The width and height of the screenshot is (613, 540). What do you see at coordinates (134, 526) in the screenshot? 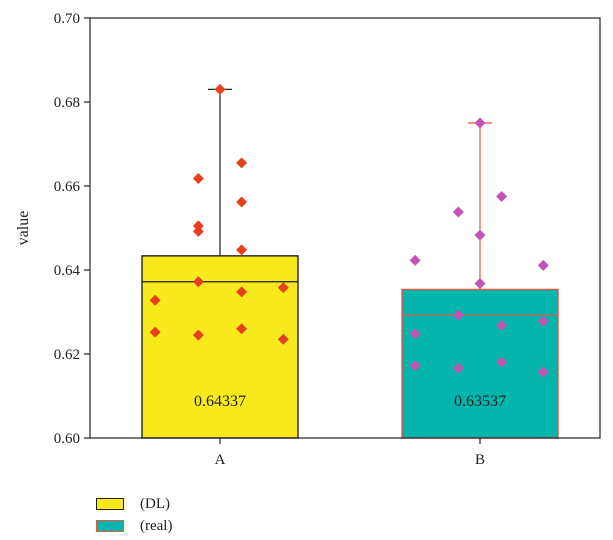
I see `legend-item-real: (real)` at bounding box center [134, 526].